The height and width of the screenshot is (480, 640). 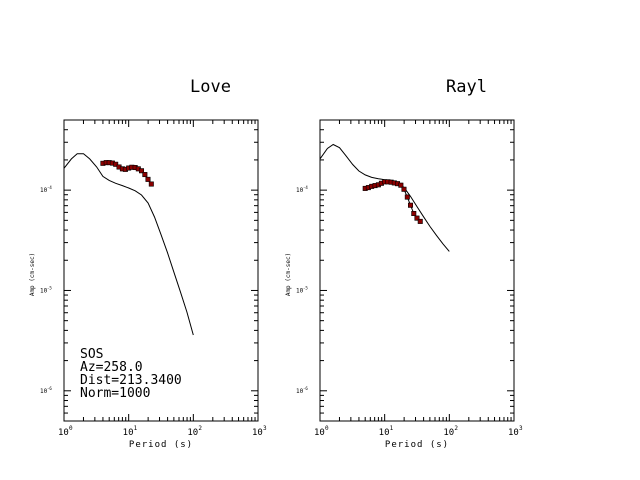 I want to click on rayleigh-title: Rayl, so click(x=466, y=87).